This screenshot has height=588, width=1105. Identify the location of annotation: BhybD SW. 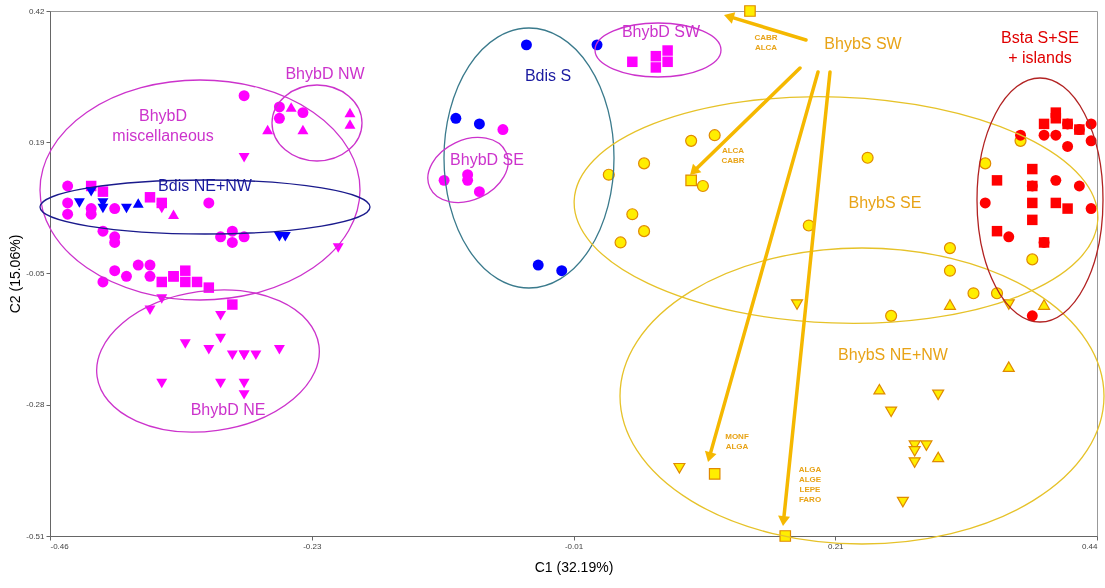
(661, 31).